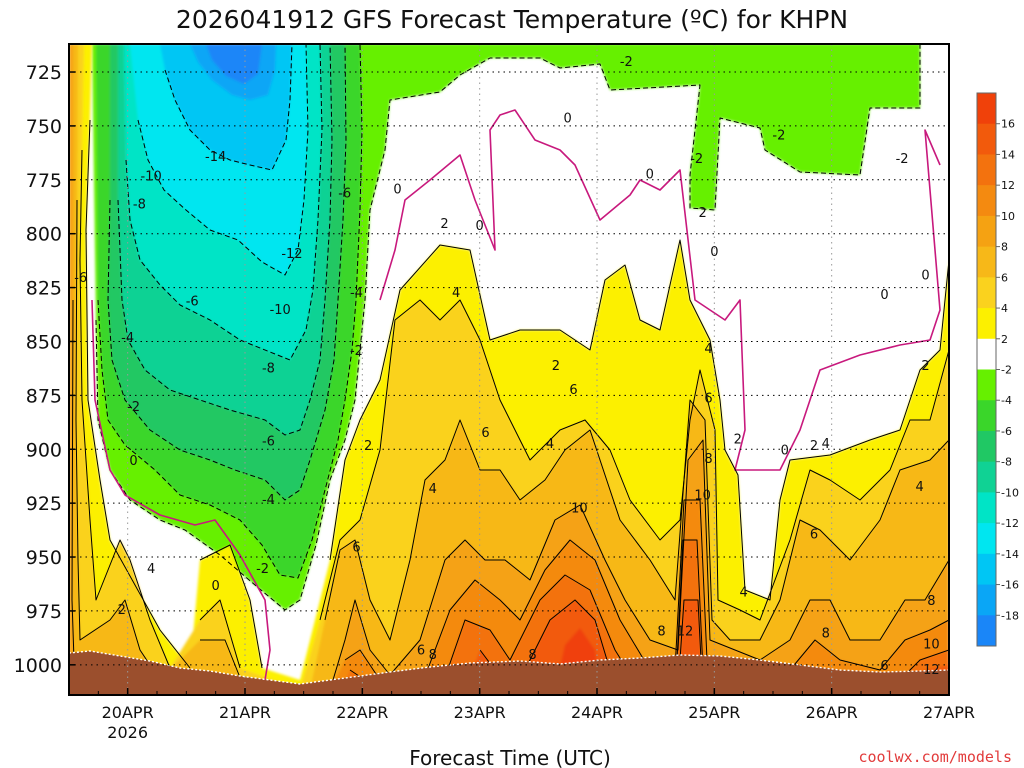 This screenshot has width=1024, height=768. Describe the element at coordinates (44, 73) in the screenshot. I see `y-tick-label: 725` at that location.